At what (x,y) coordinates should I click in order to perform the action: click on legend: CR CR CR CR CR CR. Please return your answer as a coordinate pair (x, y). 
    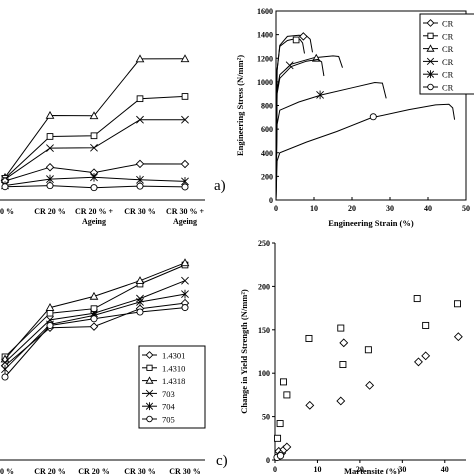
    Looking at the image, I should click on (446, 54).